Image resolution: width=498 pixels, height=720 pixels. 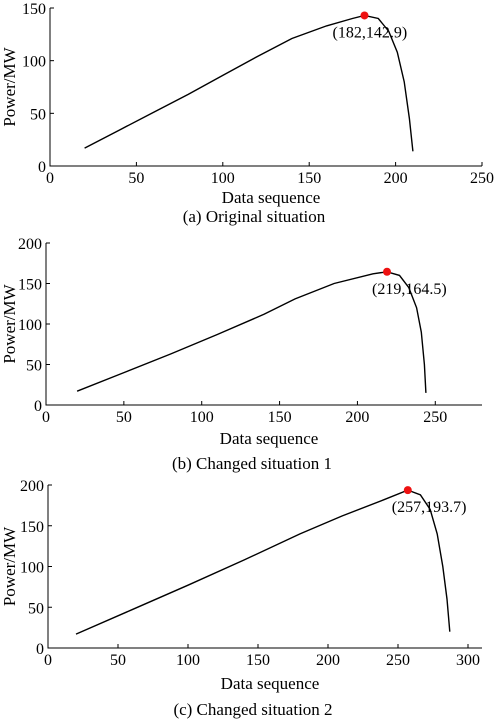 What do you see at coordinates (468, 660) in the screenshot?
I see `x-tick-label: 300` at bounding box center [468, 660].